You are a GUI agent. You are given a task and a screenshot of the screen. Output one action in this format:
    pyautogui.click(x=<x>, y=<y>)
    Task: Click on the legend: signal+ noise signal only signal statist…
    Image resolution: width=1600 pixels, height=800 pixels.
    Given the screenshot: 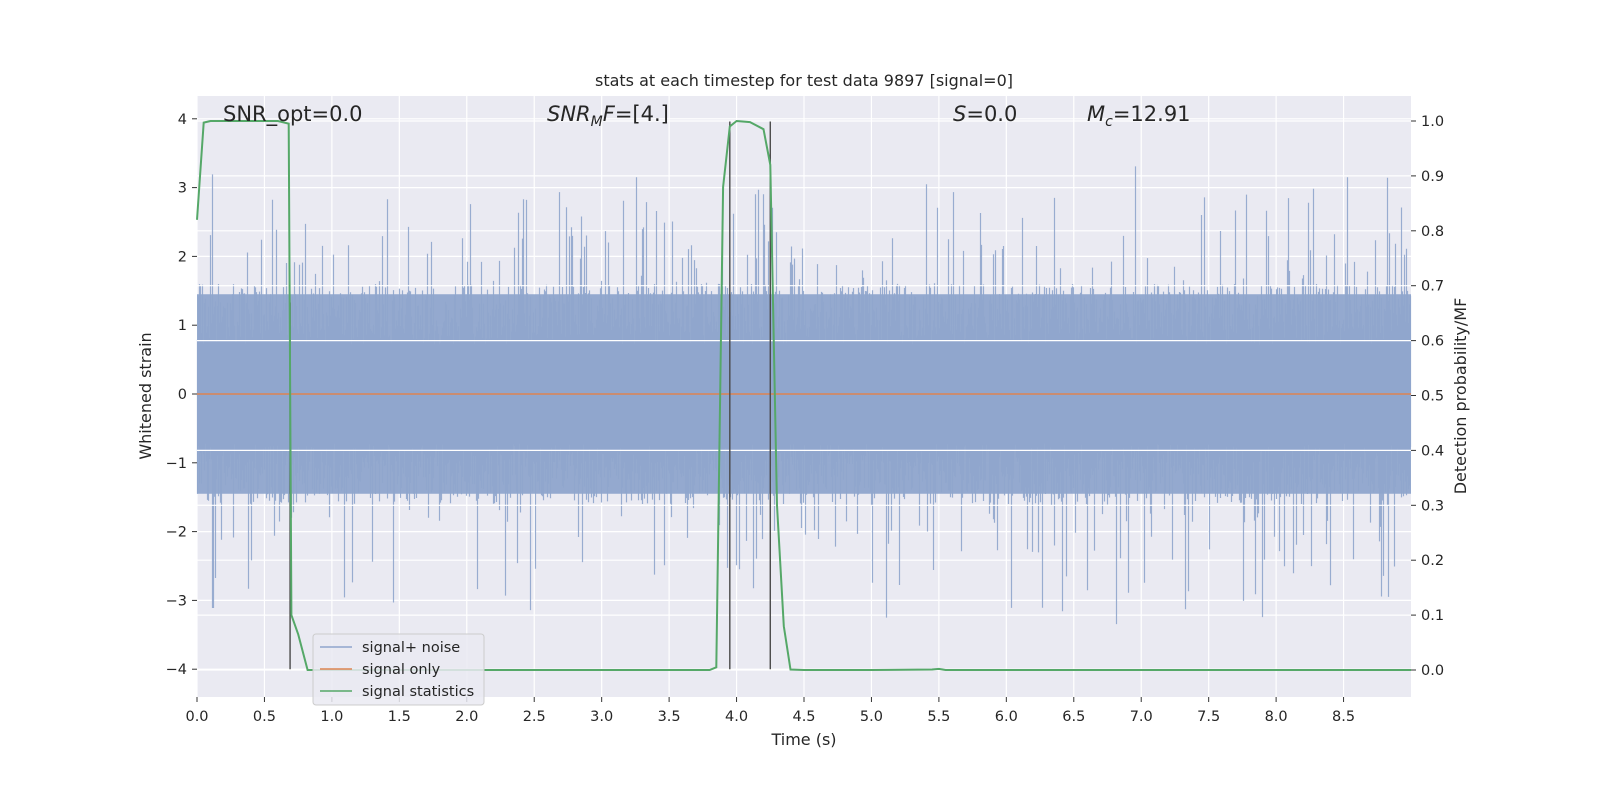 What is the action you would take?
    pyautogui.click(x=398, y=669)
    